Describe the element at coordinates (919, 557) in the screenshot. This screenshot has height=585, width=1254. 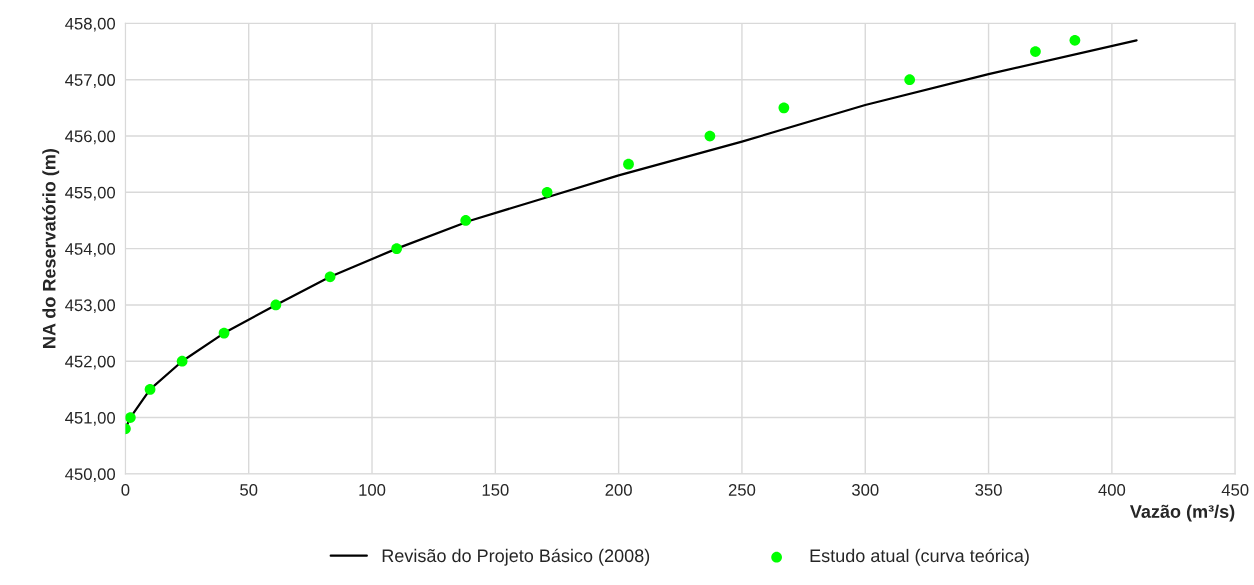
I see `legend-label: Estudo atual (curva teórica)` at that location.